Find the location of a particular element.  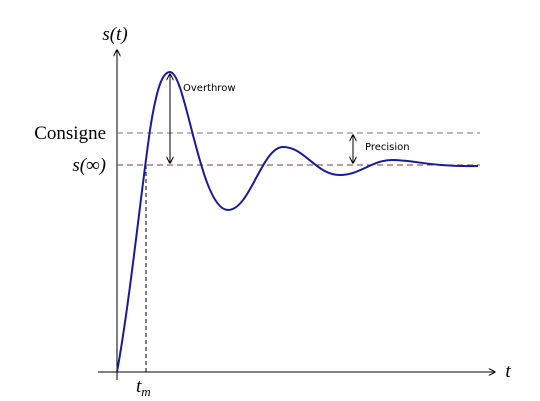

final-label: s(∞) is located at coordinates (89, 165).